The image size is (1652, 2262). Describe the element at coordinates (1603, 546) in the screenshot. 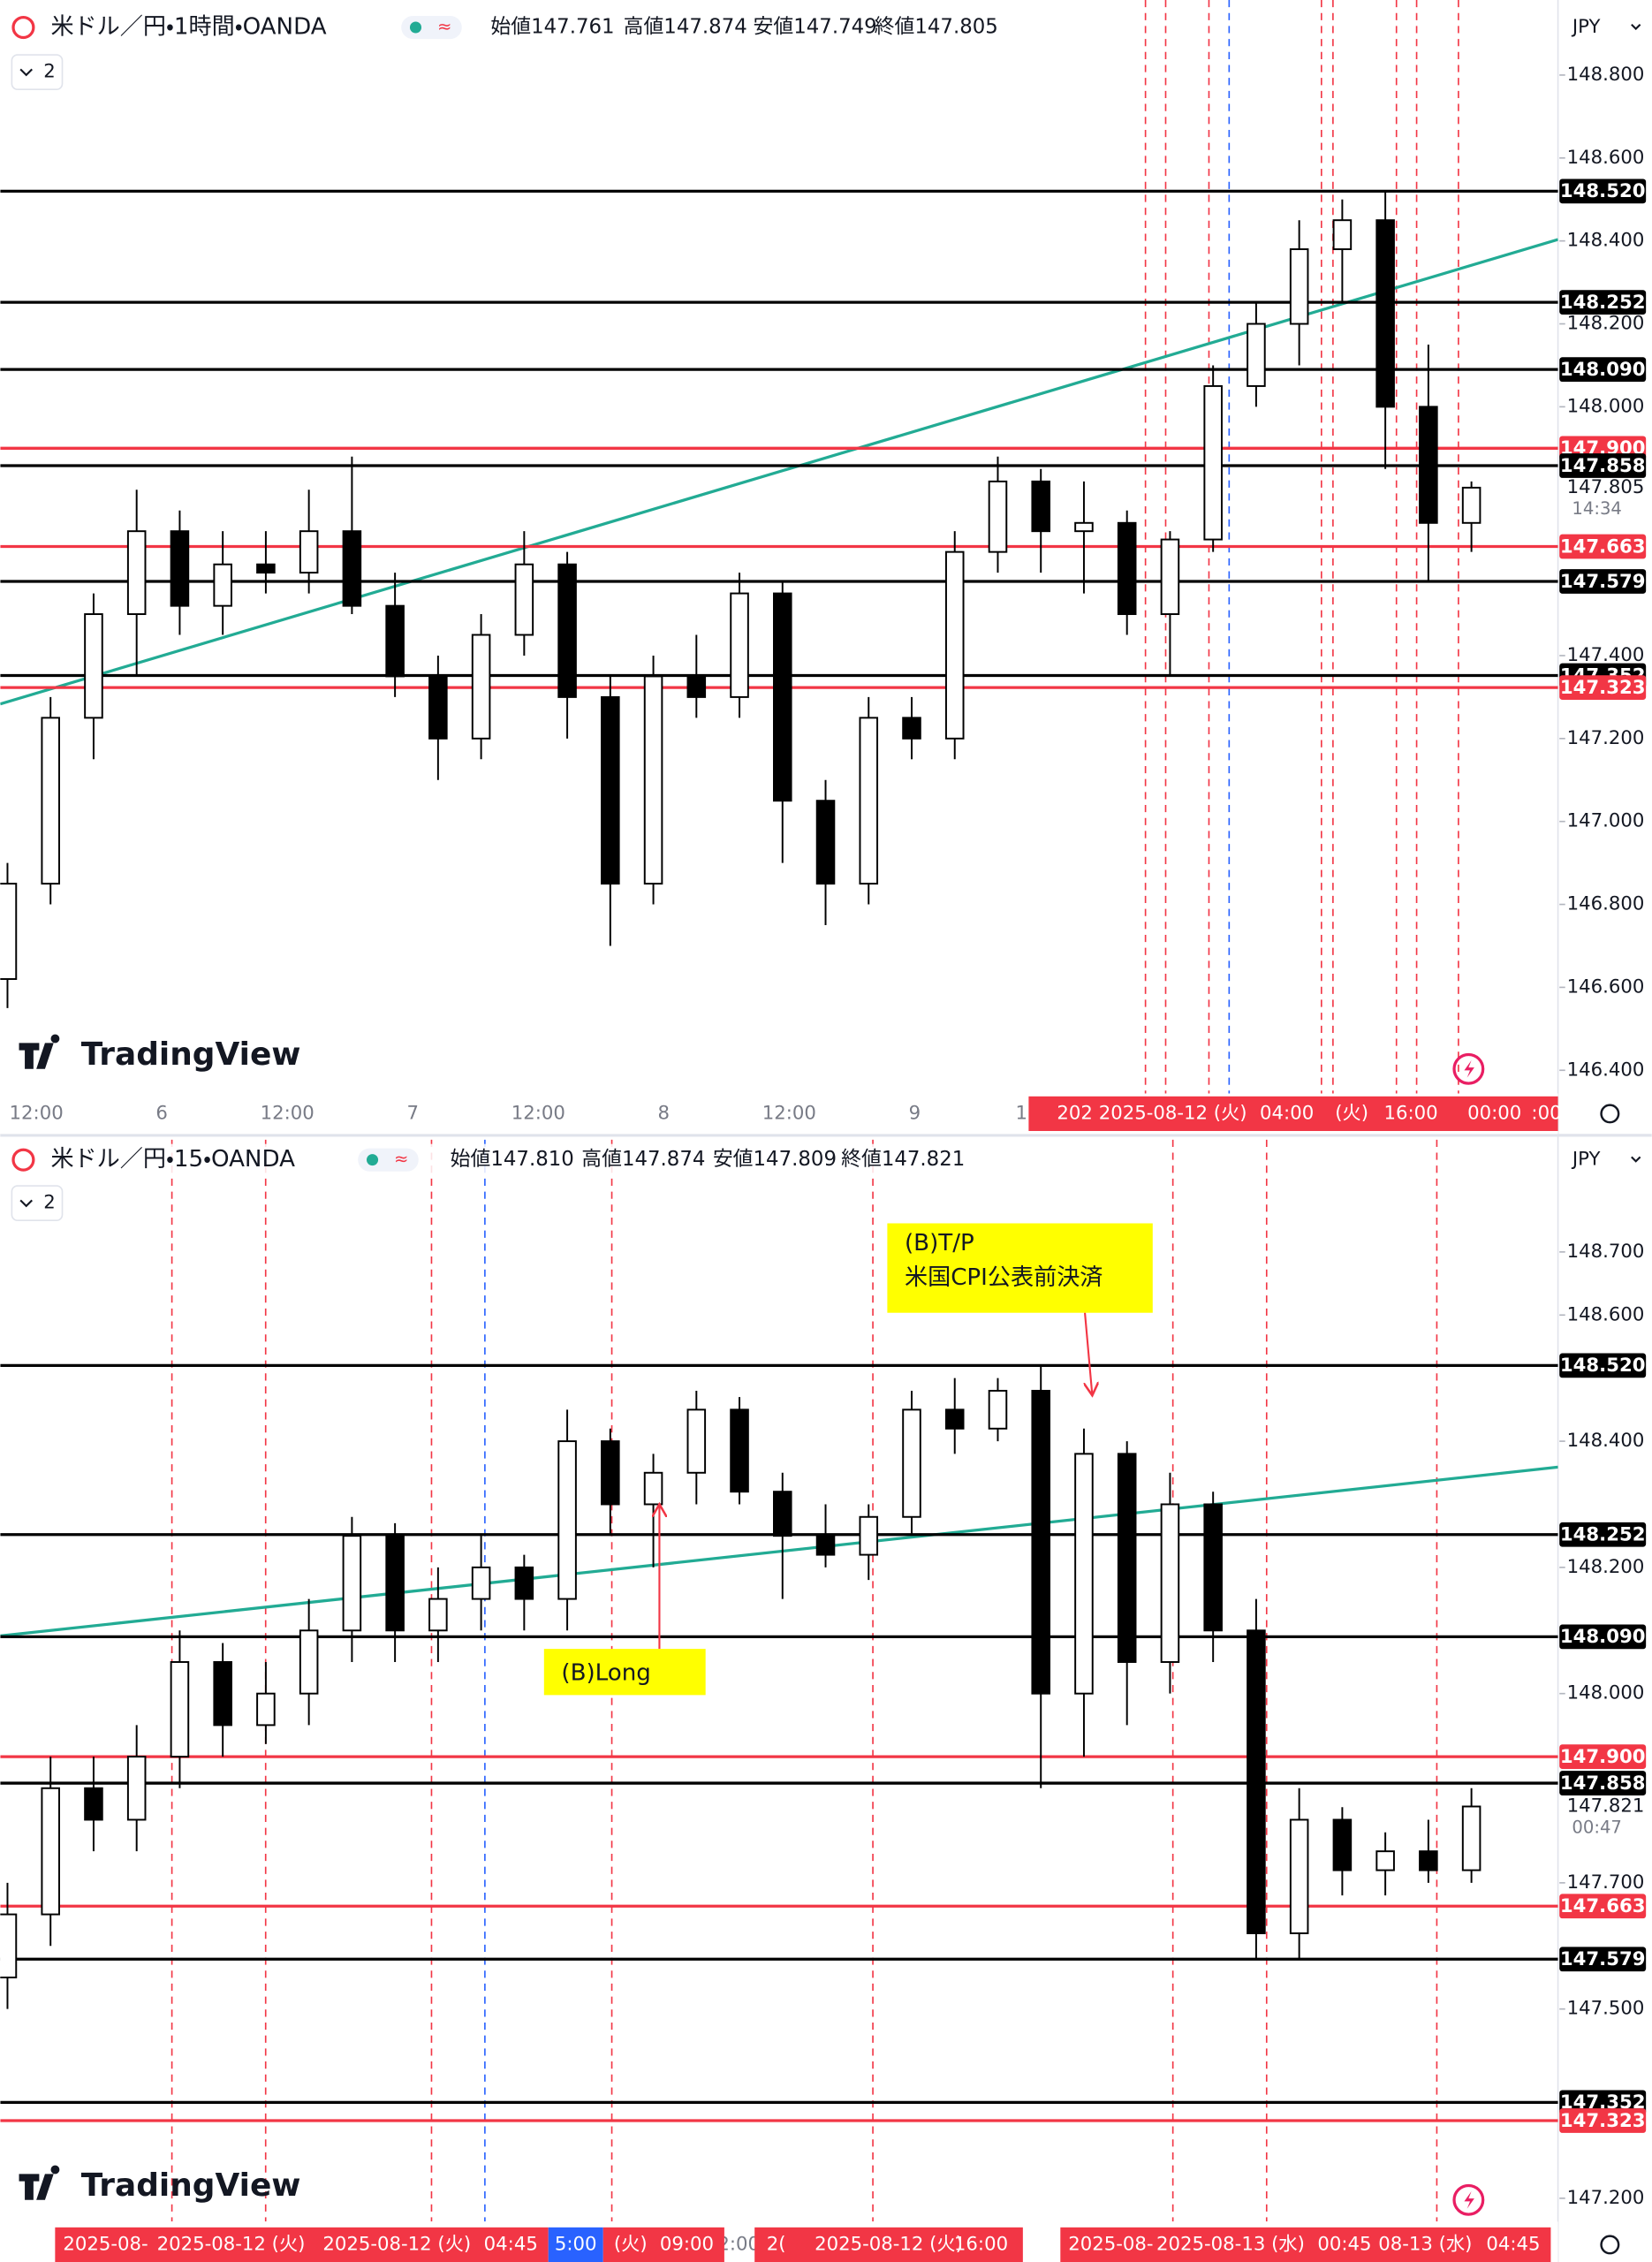

I see `level-label: 147.663` at that location.